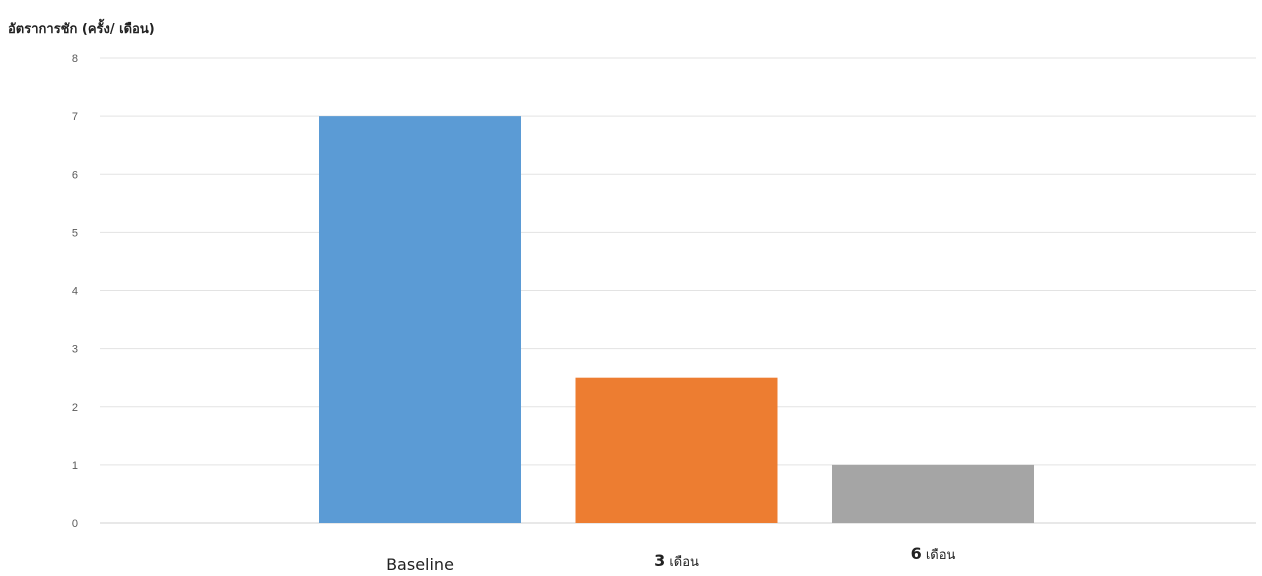 The image size is (1262, 576). Describe the element at coordinates (75, 408) in the screenshot. I see `y-tick-label: 2` at that location.